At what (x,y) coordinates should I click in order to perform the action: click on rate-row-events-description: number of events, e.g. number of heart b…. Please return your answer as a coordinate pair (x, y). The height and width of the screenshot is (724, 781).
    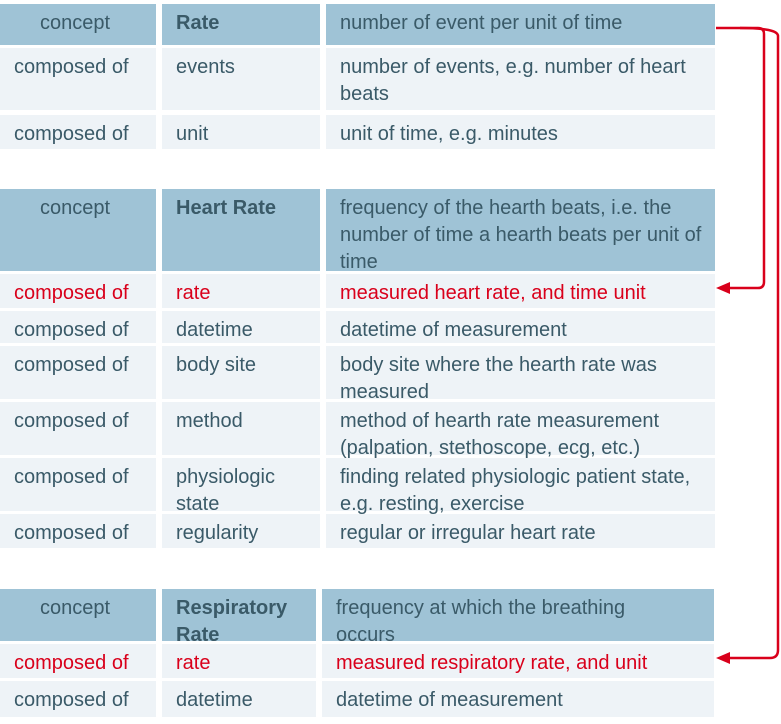
    Looking at the image, I should click on (520, 79).